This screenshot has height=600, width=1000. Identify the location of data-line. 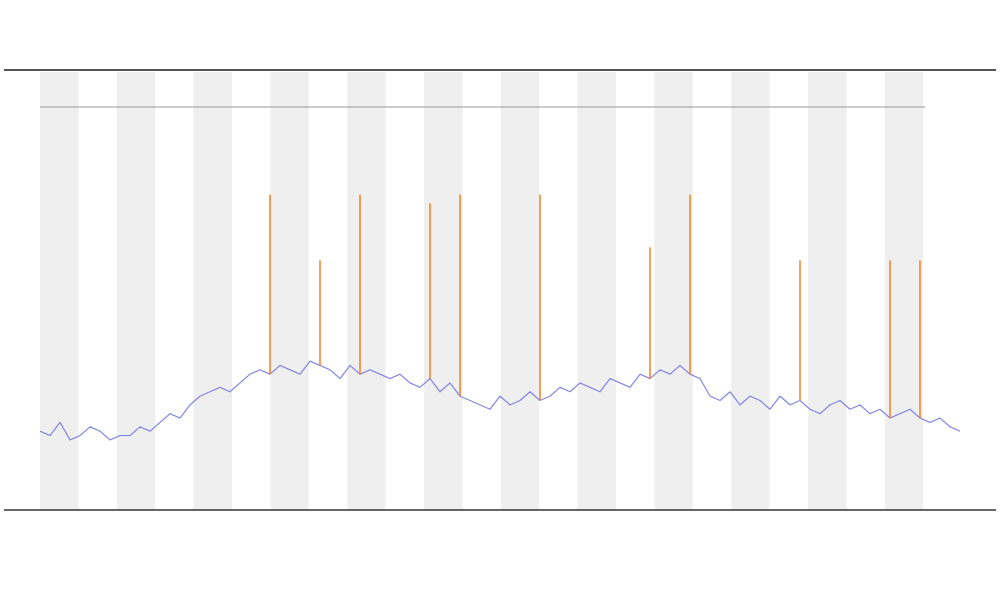
(500, 400).